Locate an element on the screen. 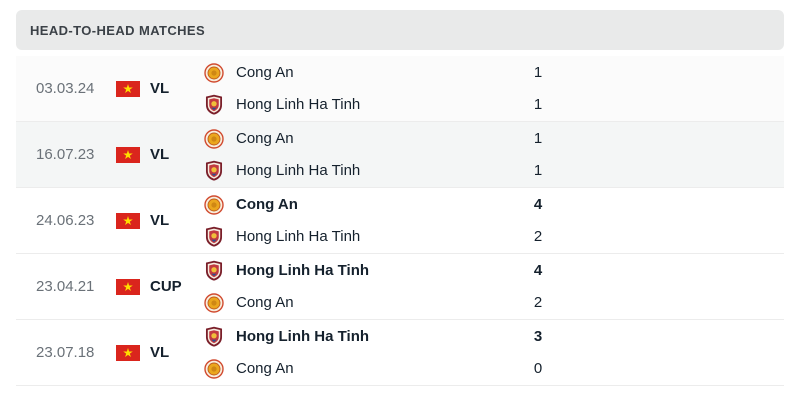  competition: CUP is located at coordinates (160, 286).